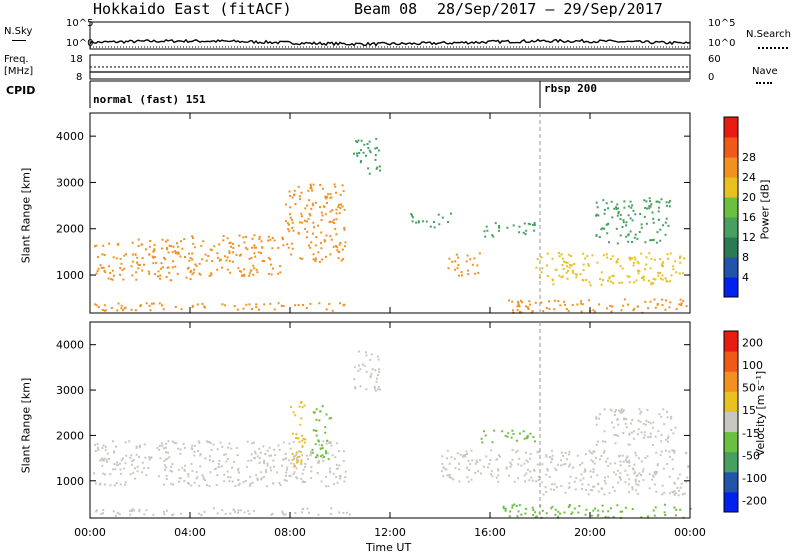  What do you see at coordinates (80, 23) in the screenshot?
I see `nsky-tick-hi: 10^5` at bounding box center [80, 23].